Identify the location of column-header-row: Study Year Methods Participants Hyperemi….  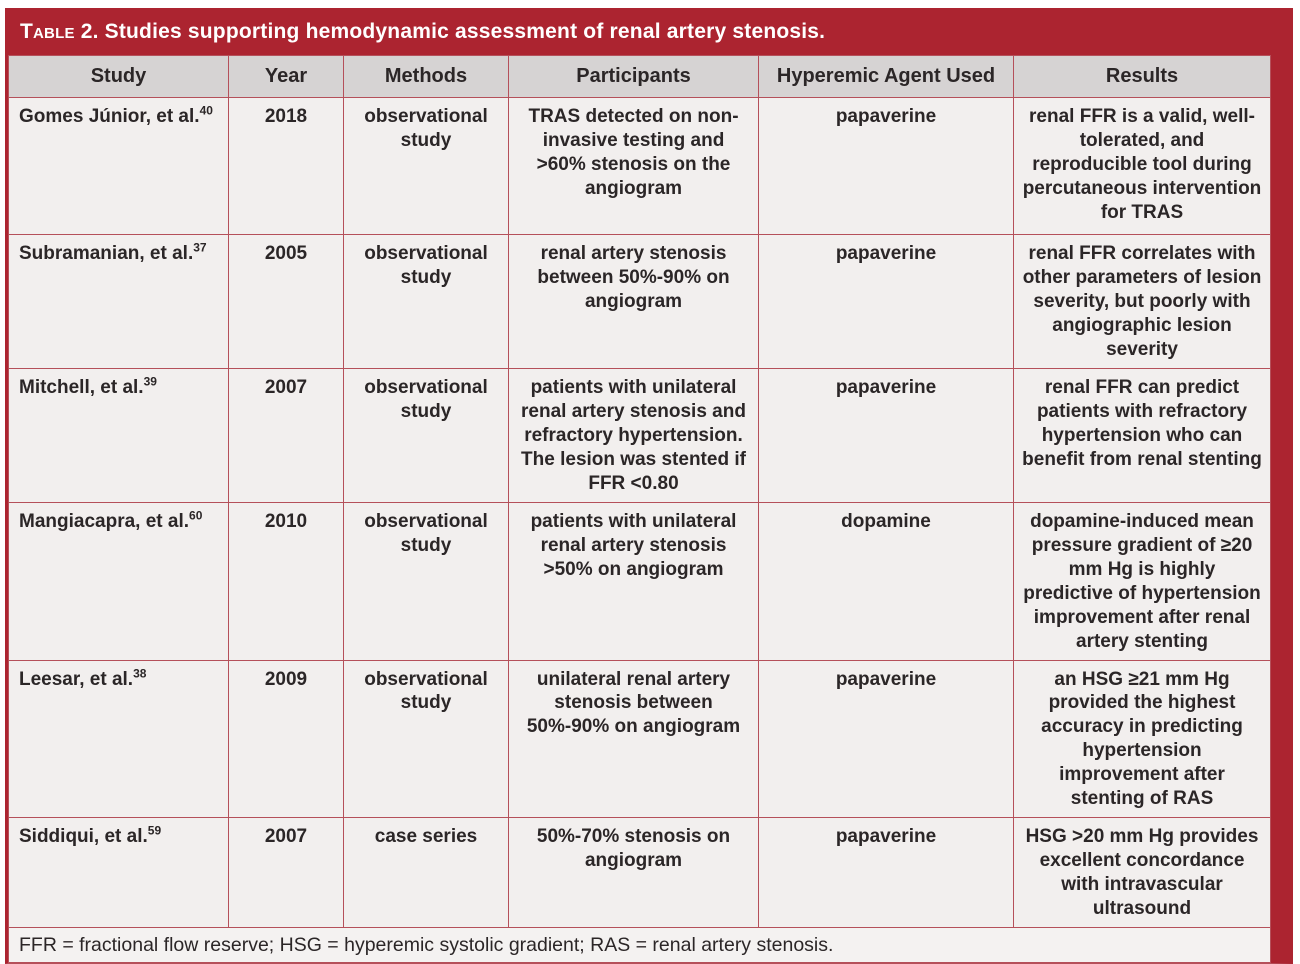
(639, 76).